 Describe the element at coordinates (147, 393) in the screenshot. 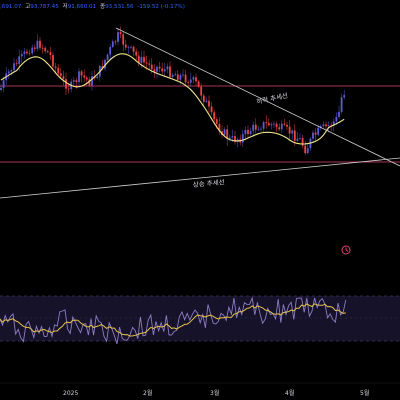

I see `x-tick-label: 2월` at that location.